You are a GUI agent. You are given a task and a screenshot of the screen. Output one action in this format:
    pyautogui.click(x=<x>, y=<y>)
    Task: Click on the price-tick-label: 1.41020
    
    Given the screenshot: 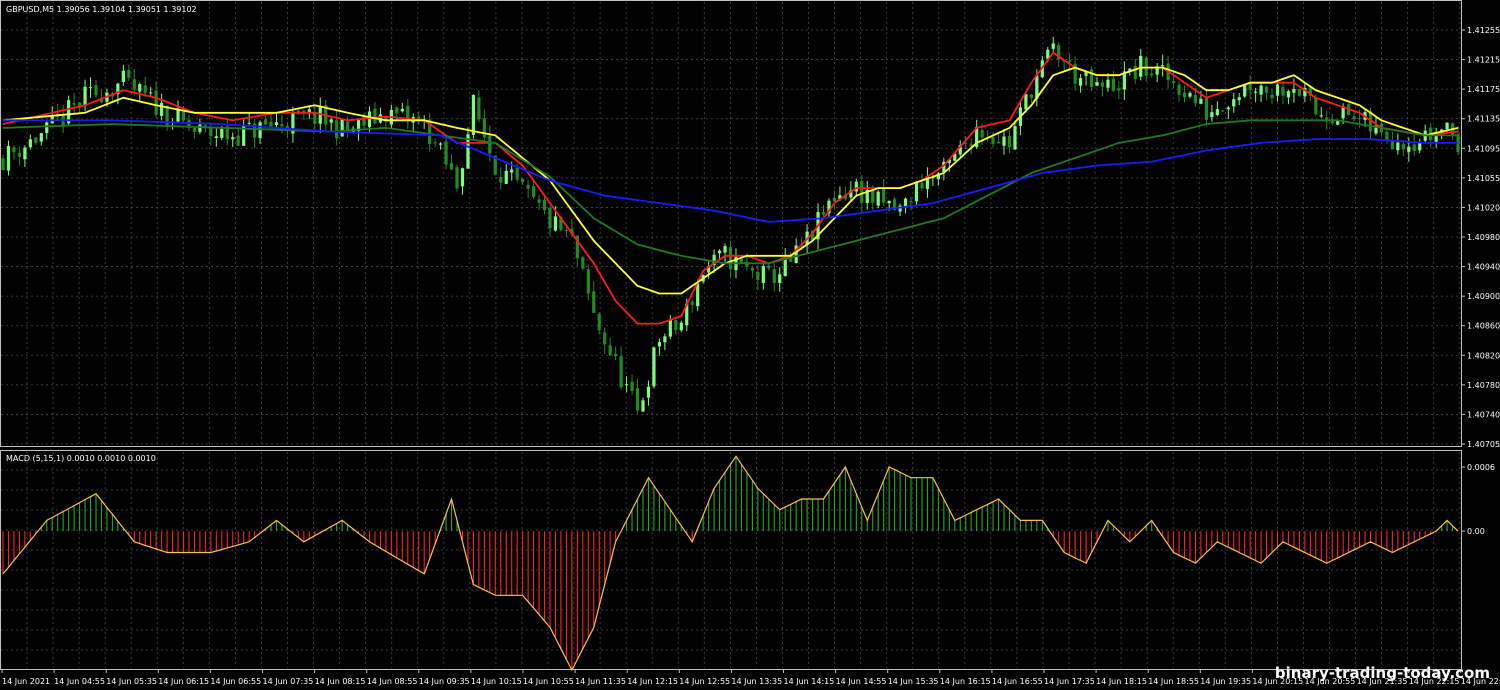 What is the action you would take?
    pyautogui.click(x=1483, y=207)
    